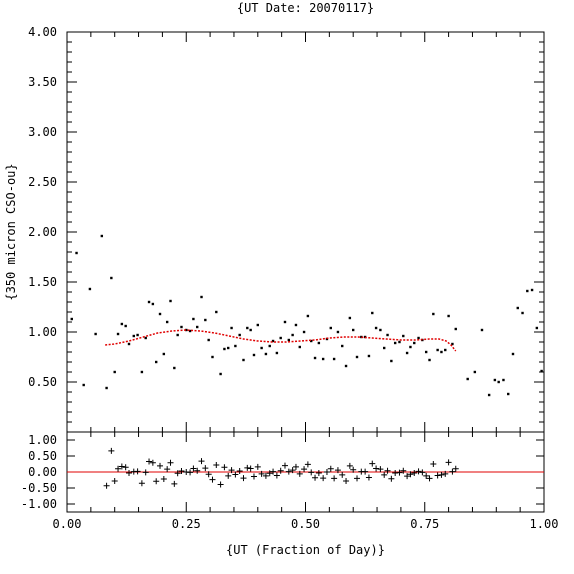  Describe the element at coordinates (42, 440) in the screenshot. I see `residual-y-tick-label: 1.00` at that location.